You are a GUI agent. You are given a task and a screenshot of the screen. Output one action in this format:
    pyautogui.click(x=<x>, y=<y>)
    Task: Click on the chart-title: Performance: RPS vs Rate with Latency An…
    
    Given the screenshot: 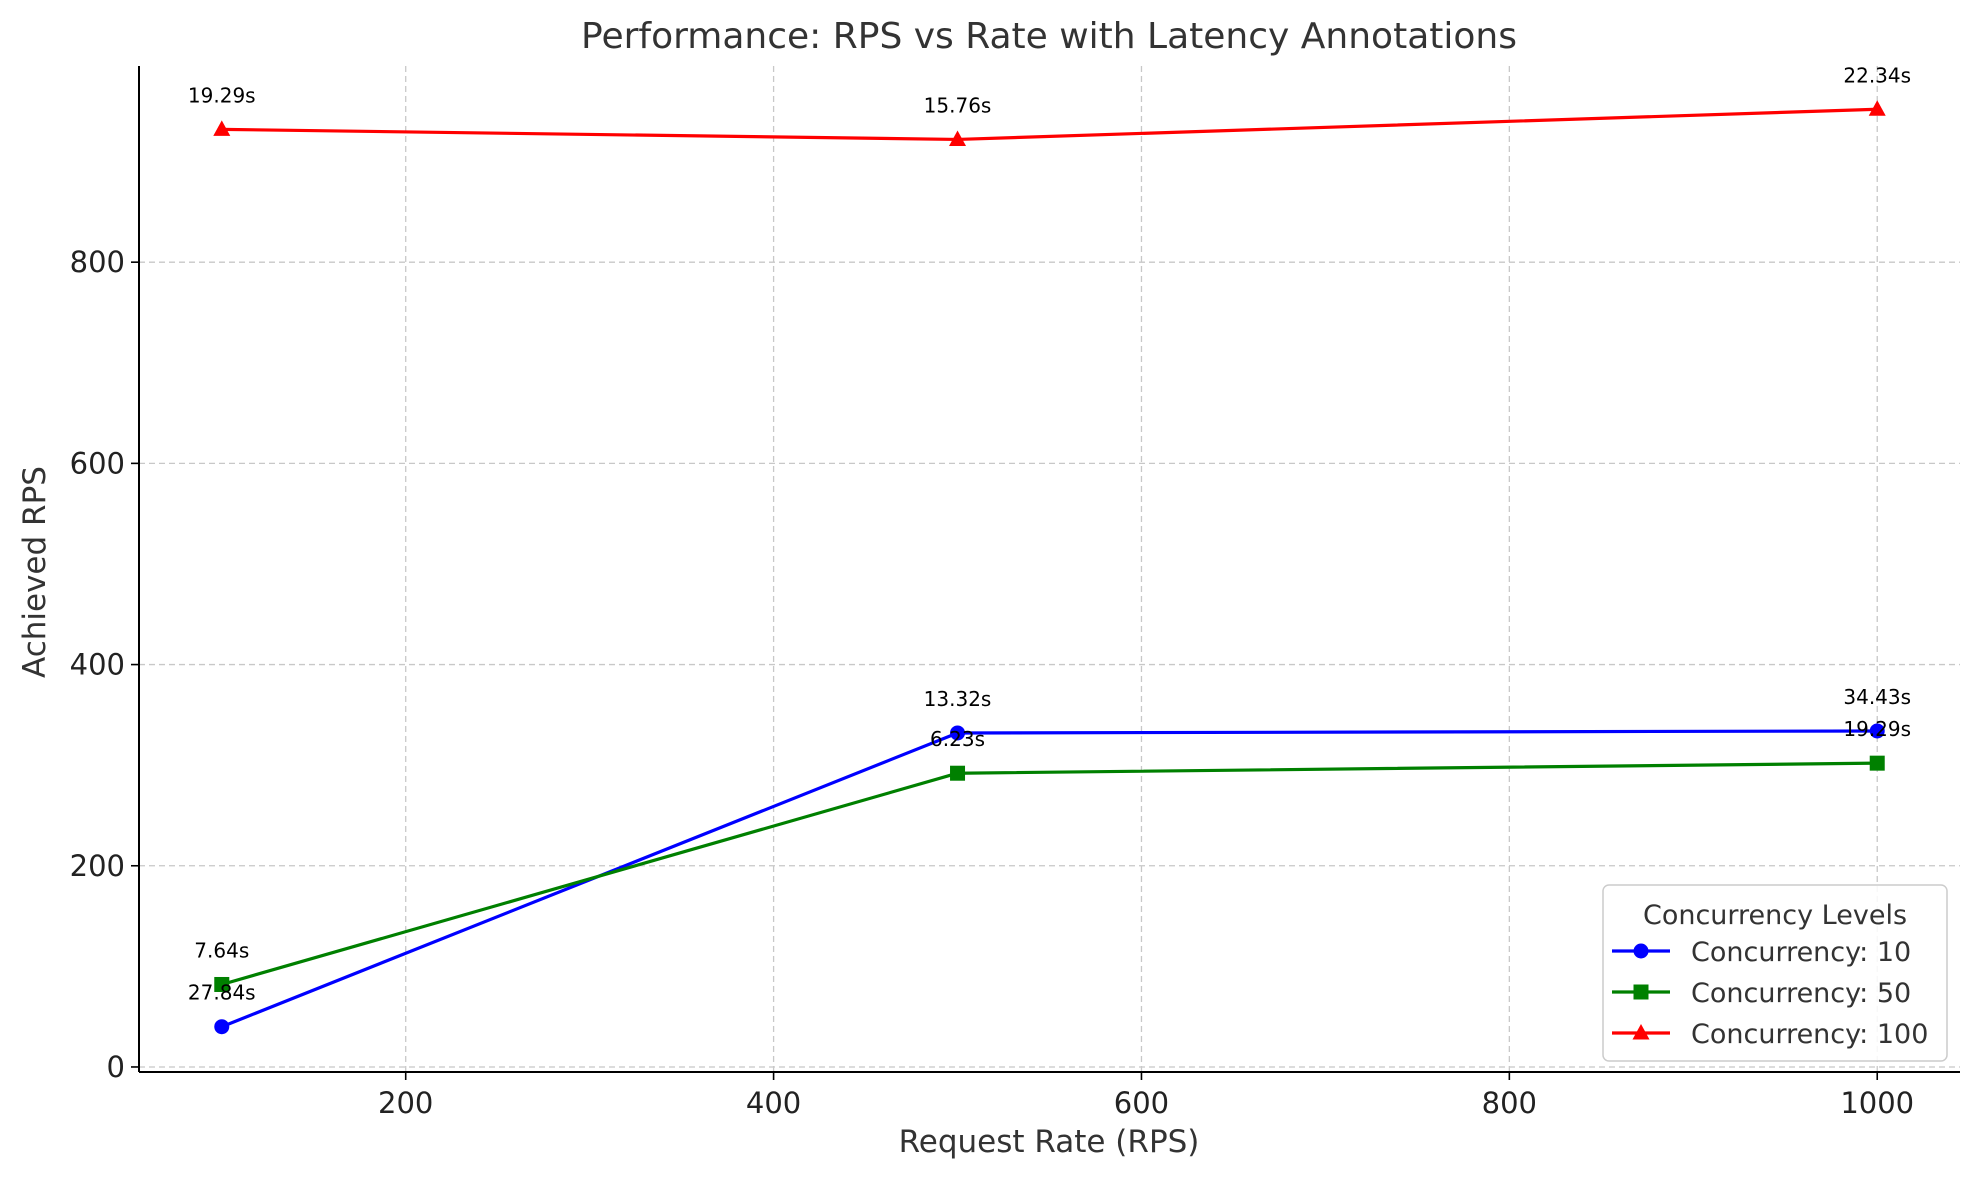 What is the action you would take?
    pyautogui.click(x=1049, y=36)
    